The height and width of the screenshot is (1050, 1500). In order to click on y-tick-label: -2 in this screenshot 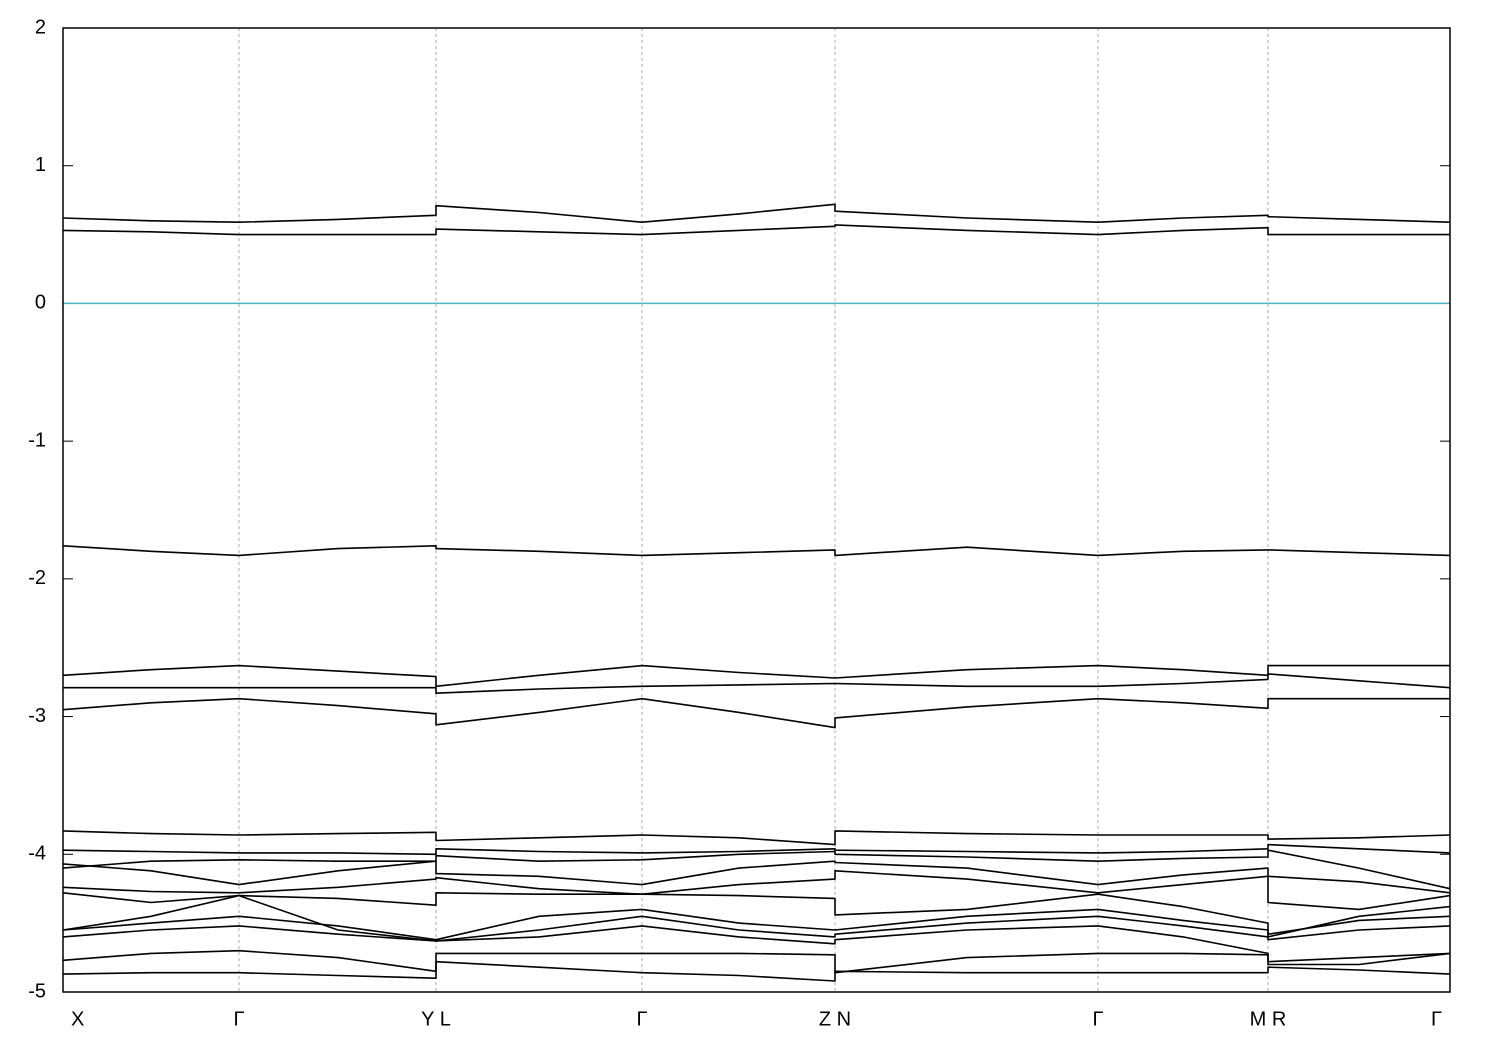, I will do `click(37, 578)`.